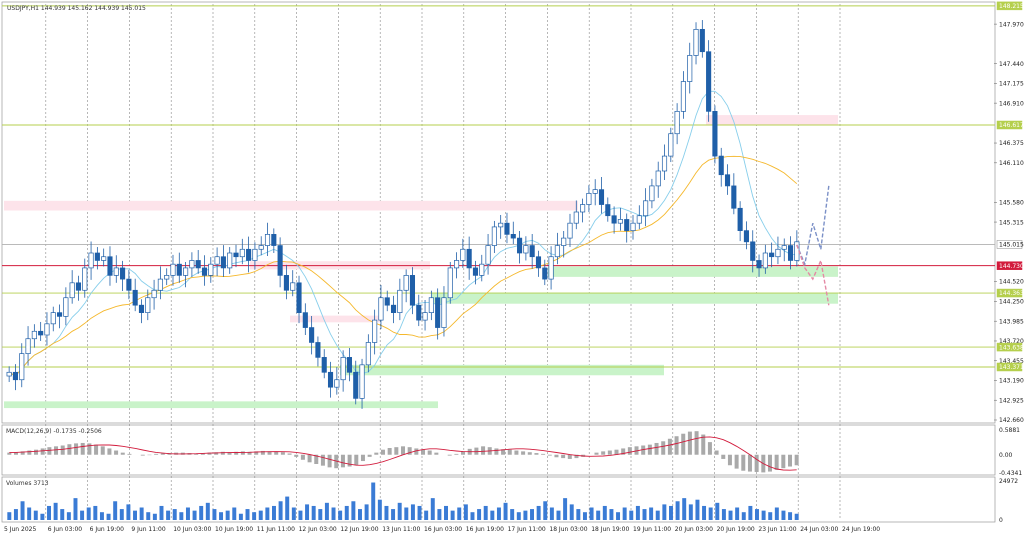 The width and height of the screenshot is (1024, 541). Describe the element at coordinates (403, 453) in the screenshot. I see `macd-signal-line` at that location.